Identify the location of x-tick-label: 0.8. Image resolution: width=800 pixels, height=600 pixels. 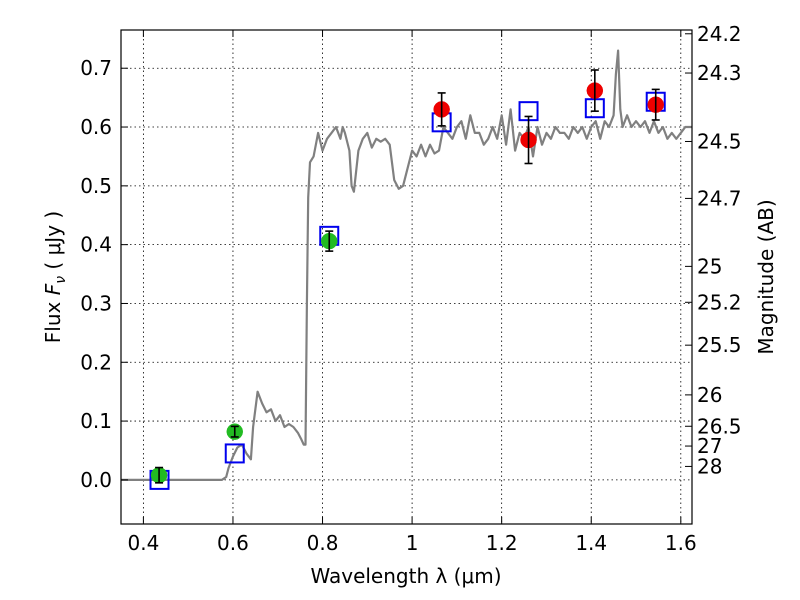
(323, 543).